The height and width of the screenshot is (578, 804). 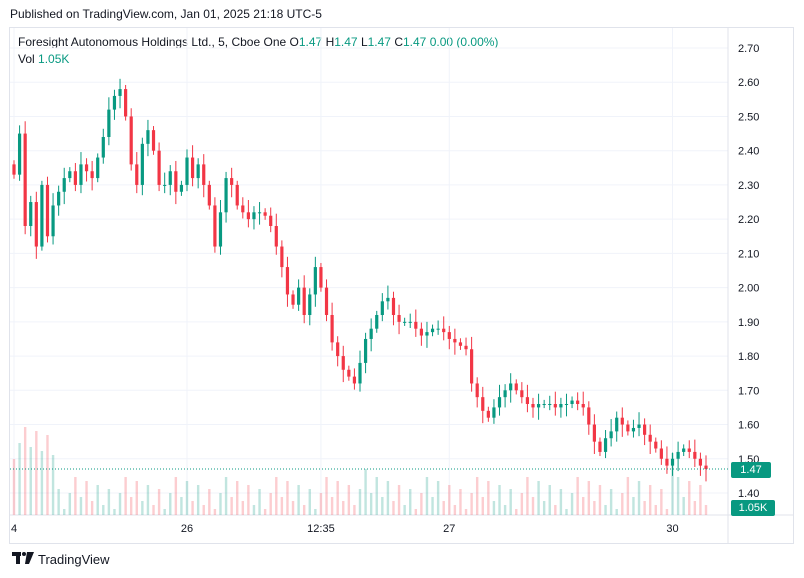 What do you see at coordinates (43, 59) in the screenshot?
I see `volume-legend: Vol 1.05K` at bounding box center [43, 59].